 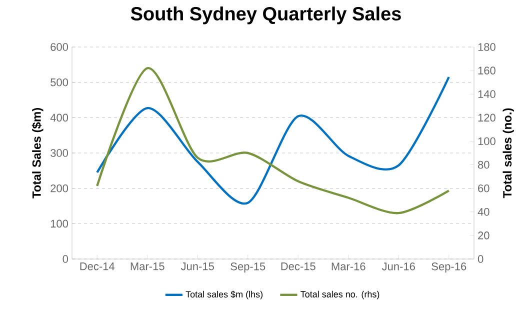 What do you see at coordinates (481, 259) in the screenshot?
I see `y2-tick-label: 0` at bounding box center [481, 259].